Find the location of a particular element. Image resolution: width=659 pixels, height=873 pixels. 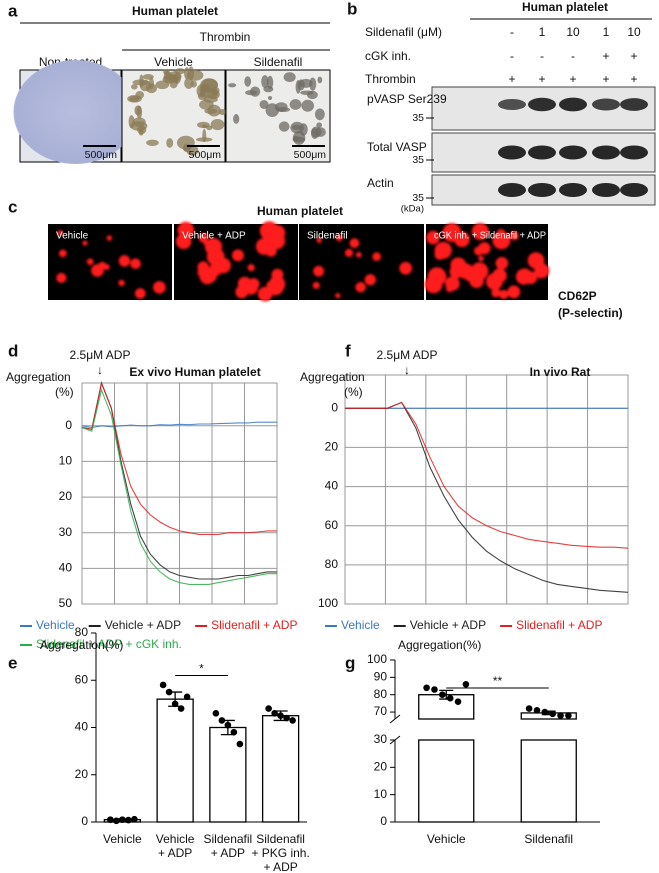

y-tick-label: 60 is located at coordinates (82, 679).